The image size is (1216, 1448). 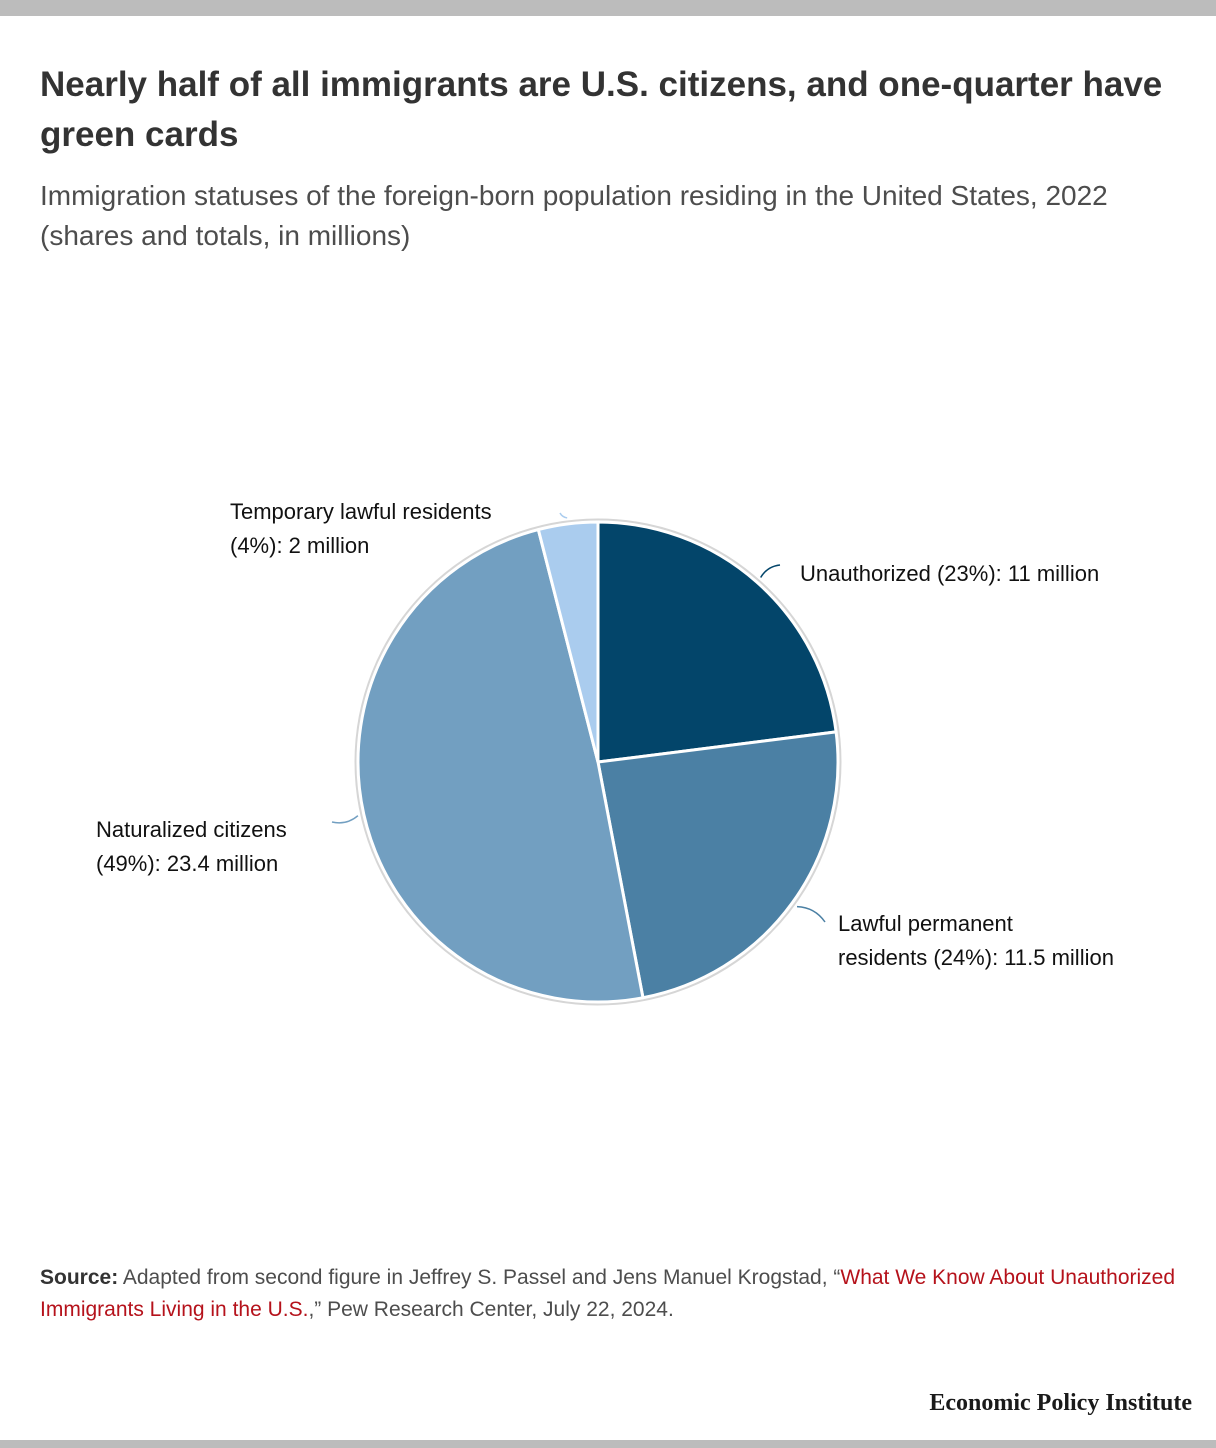 I want to click on pie-slice-unauthorized, so click(x=717, y=642).